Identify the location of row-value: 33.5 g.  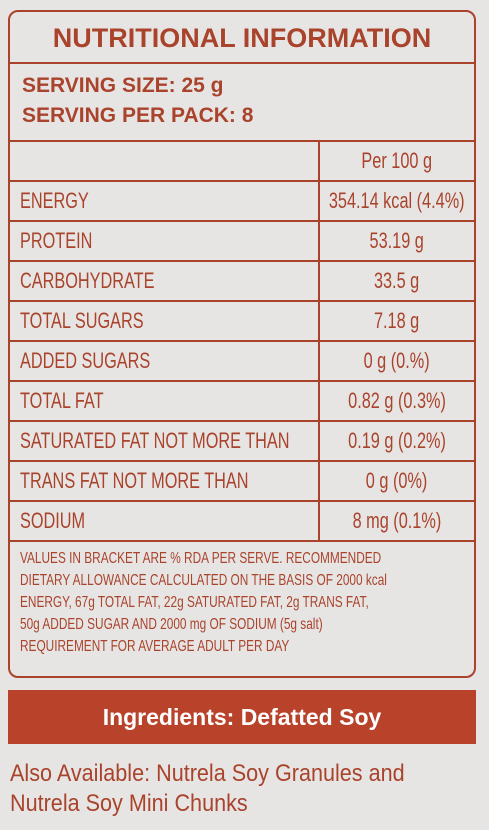
(396, 281).